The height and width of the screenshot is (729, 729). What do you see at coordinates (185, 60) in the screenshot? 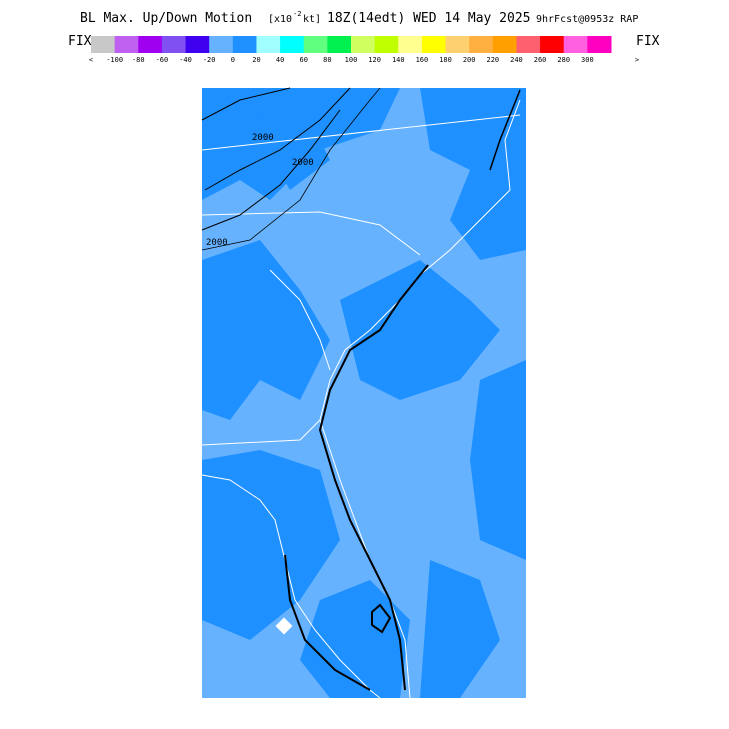
I see `legend-label: -40` at bounding box center [185, 60].